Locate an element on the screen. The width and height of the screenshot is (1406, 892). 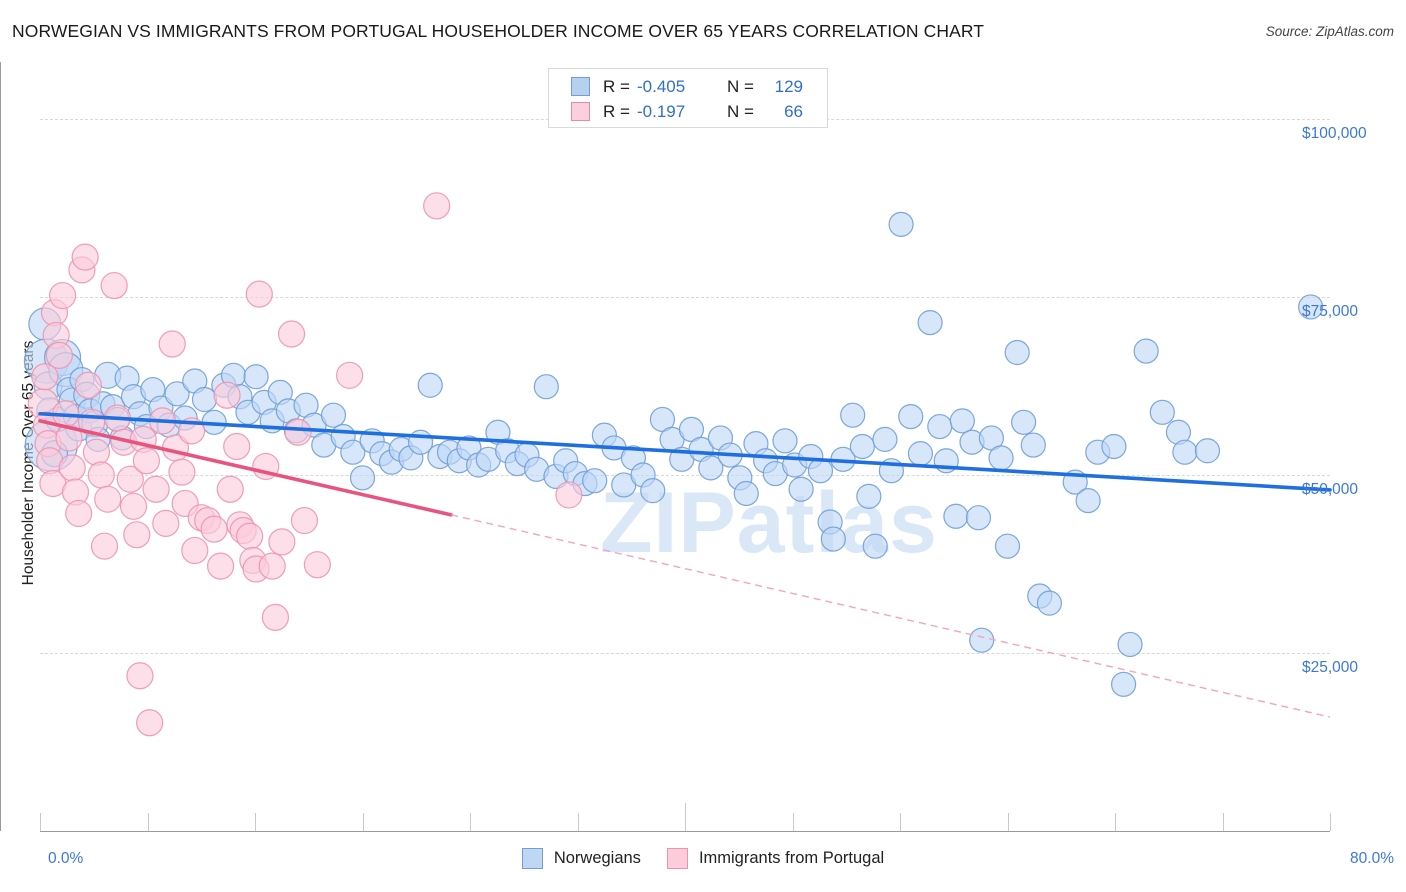
x-axis-min-label: 0.0% is located at coordinates (66, 858).